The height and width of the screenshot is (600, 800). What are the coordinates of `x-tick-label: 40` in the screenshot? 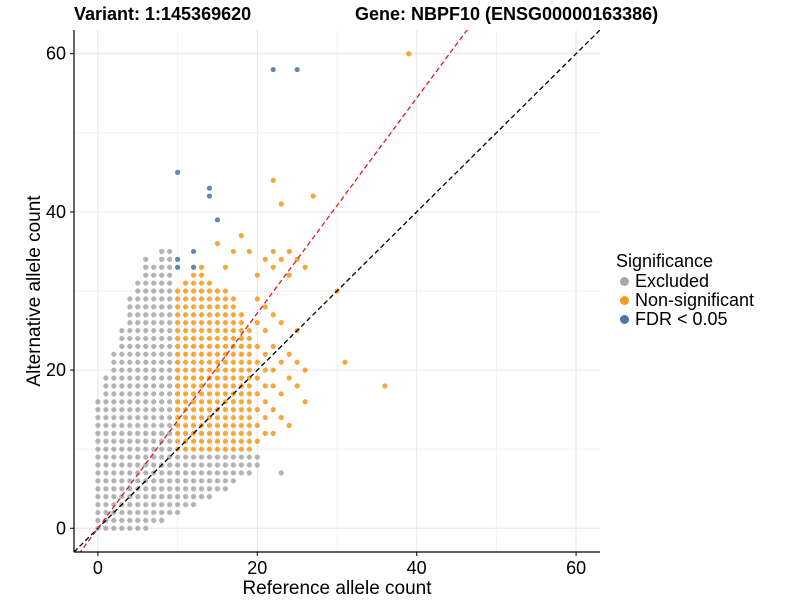 It's located at (417, 568).